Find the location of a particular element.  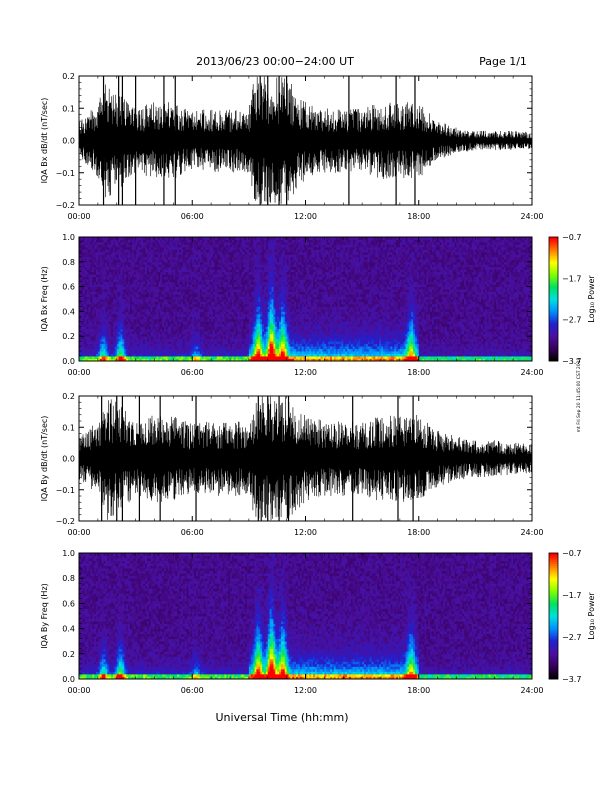

y-axis-label: IQA Bx dB/dt (nT/sec) is located at coordinates (44, 141).